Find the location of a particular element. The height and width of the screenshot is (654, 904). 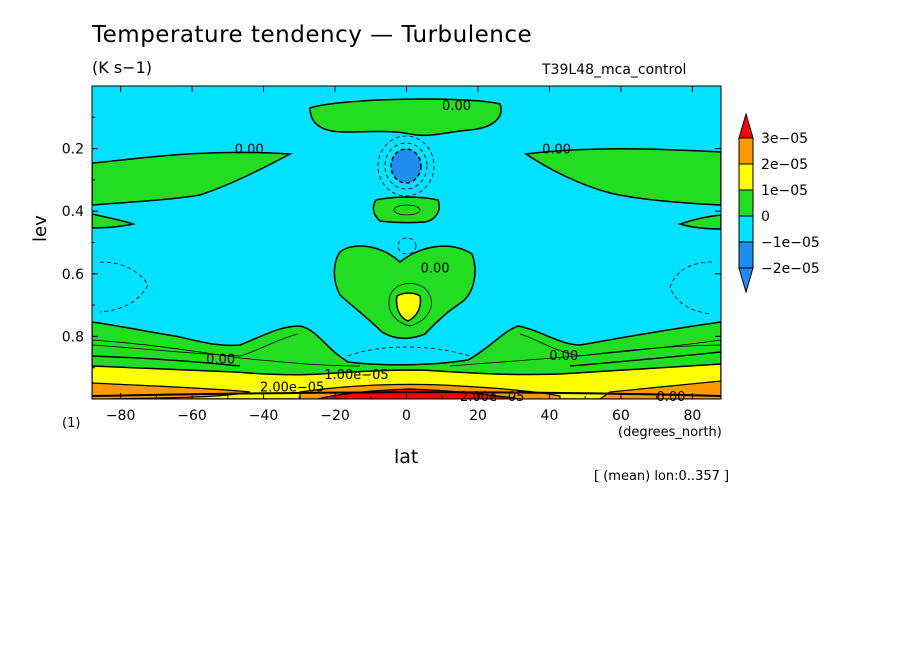

fill-mid-small-green is located at coordinates (406, 210).